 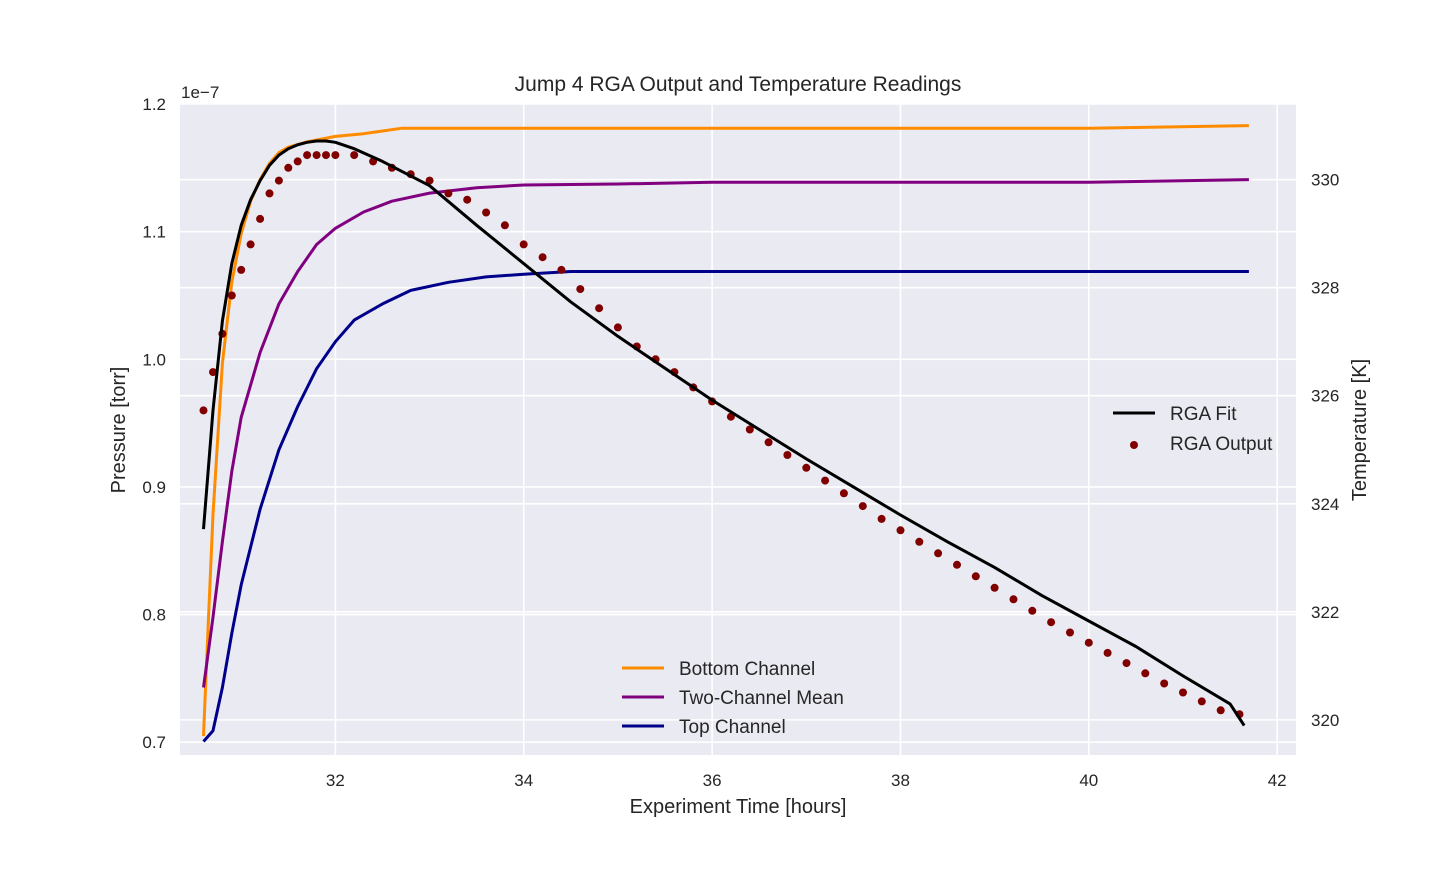 What do you see at coordinates (1325, 612) in the screenshot?
I see `y2-tick-label-1: 322` at bounding box center [1325, 612].